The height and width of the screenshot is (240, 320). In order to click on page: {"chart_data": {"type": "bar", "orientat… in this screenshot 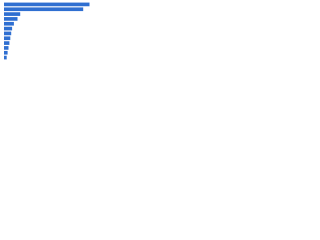, I will do `click(50, 35)`.